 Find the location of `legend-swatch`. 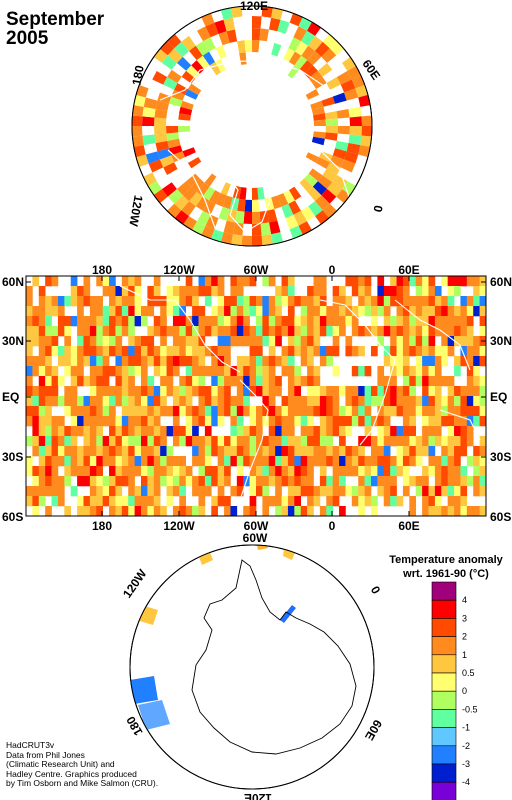

legend-swatch is located at coordinates (444, 755).